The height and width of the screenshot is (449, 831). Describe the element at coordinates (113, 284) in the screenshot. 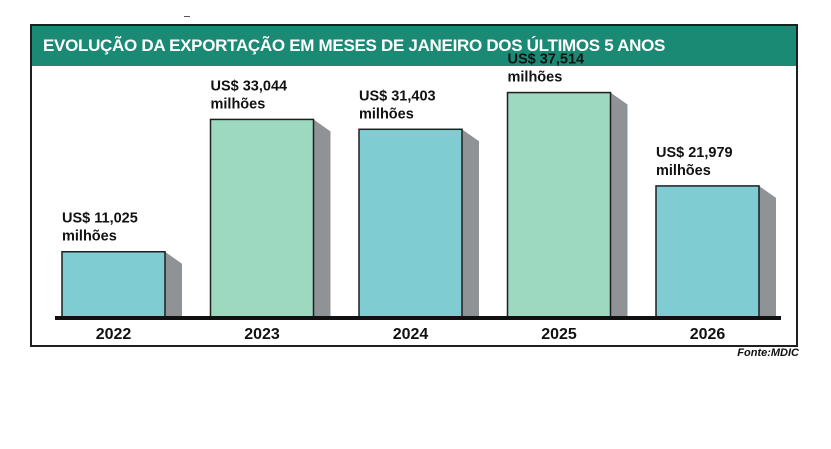

I see `bar-2022` at that location.